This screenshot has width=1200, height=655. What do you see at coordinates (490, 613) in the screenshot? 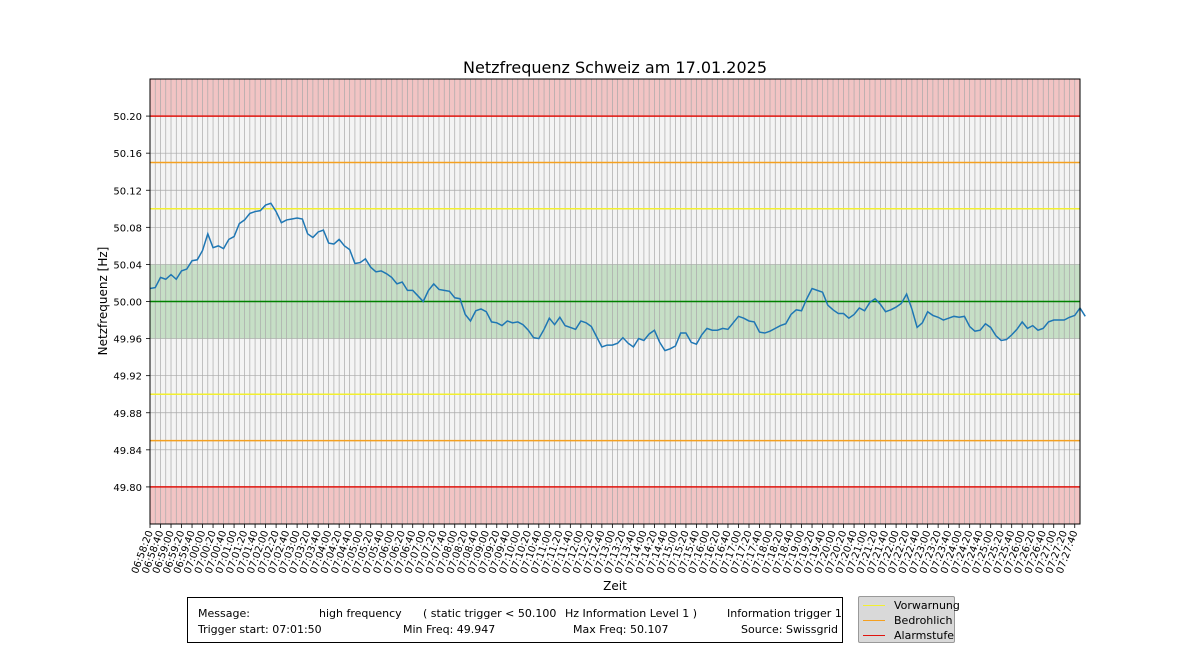
I see `trigger-description: ( static trigger < 50.100` at bounding box center [490, 613].